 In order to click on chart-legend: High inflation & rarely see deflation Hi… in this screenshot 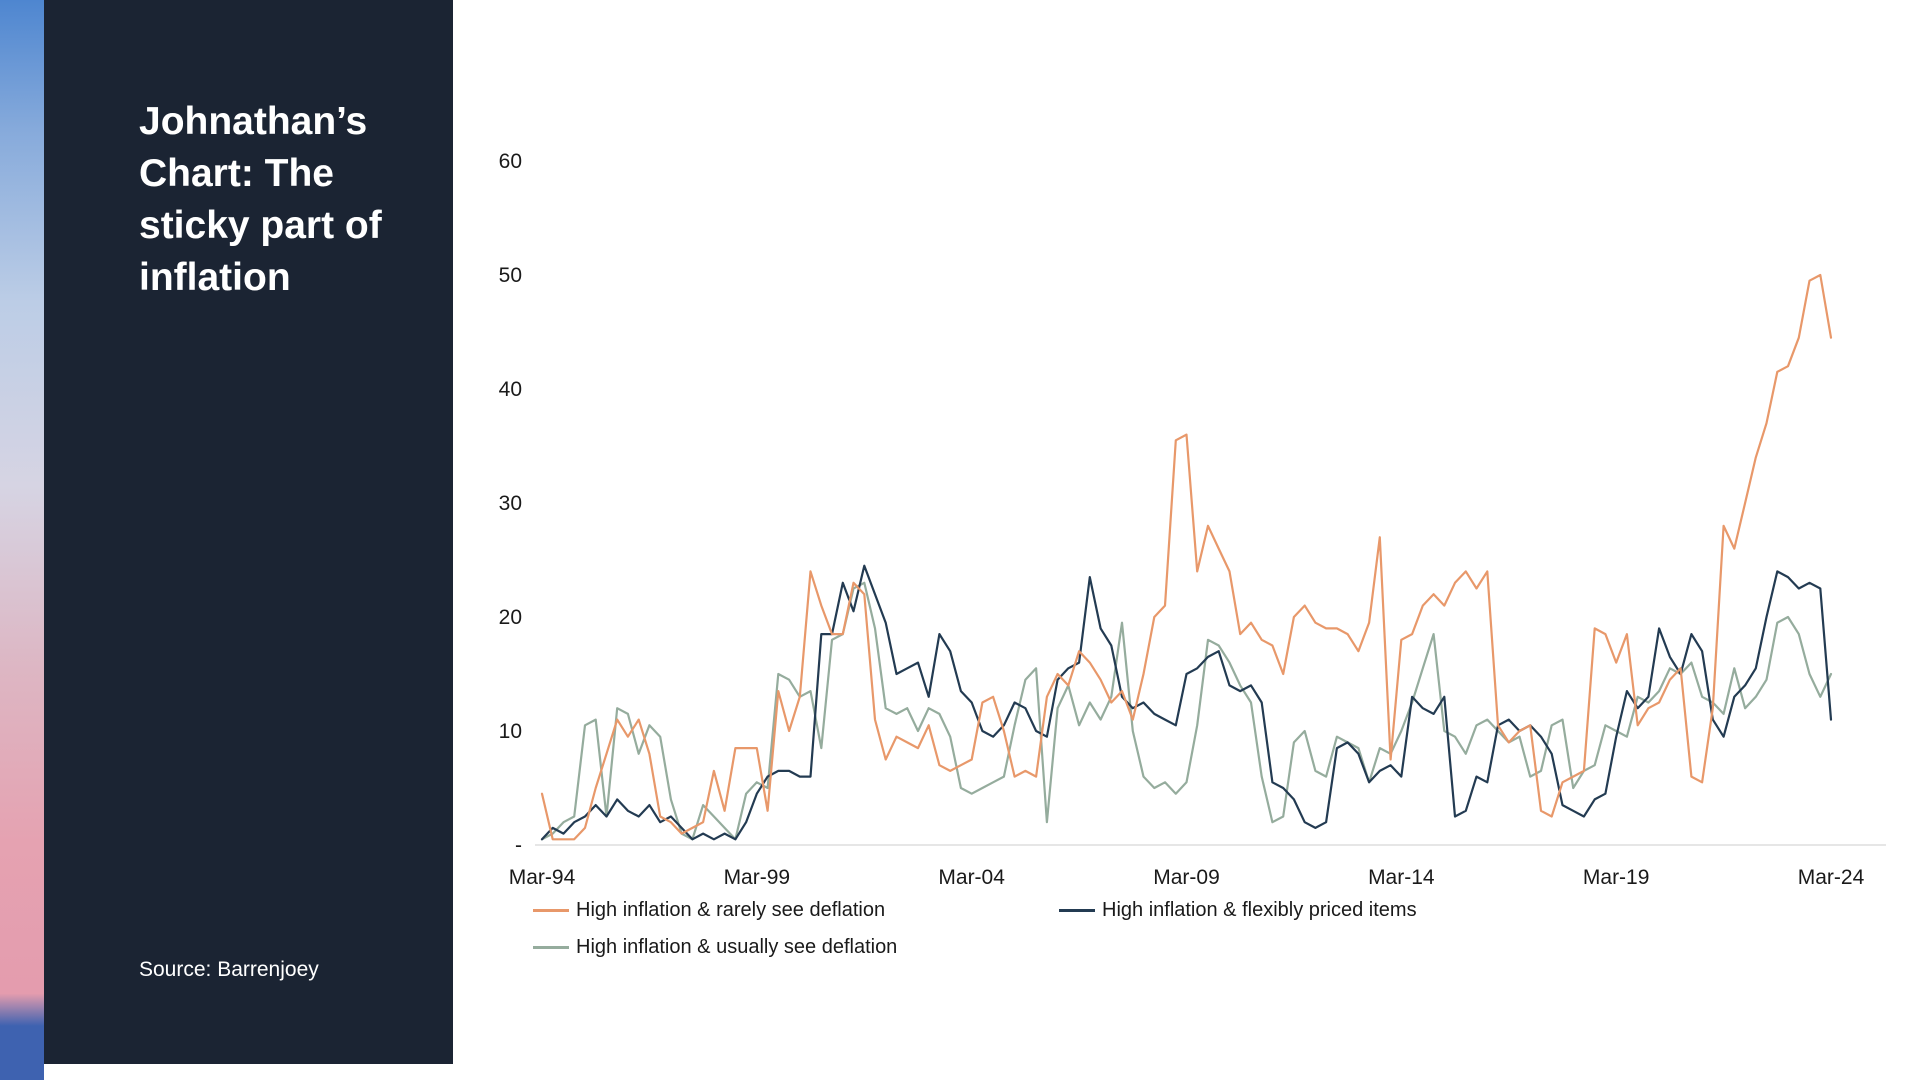, I will do `click(1083, 939)`.